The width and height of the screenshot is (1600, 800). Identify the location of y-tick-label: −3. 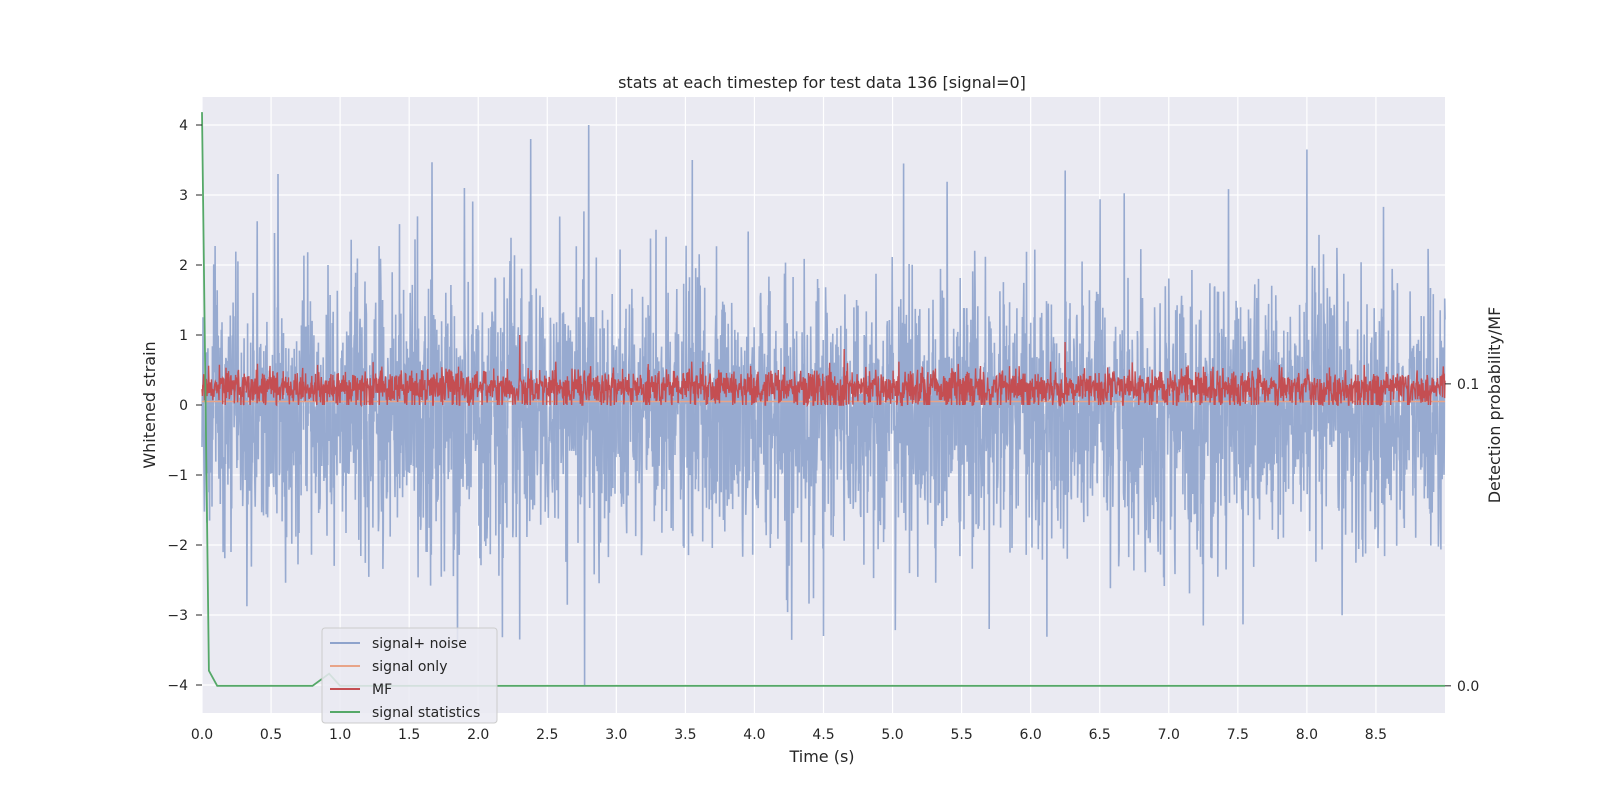
(177, 616).